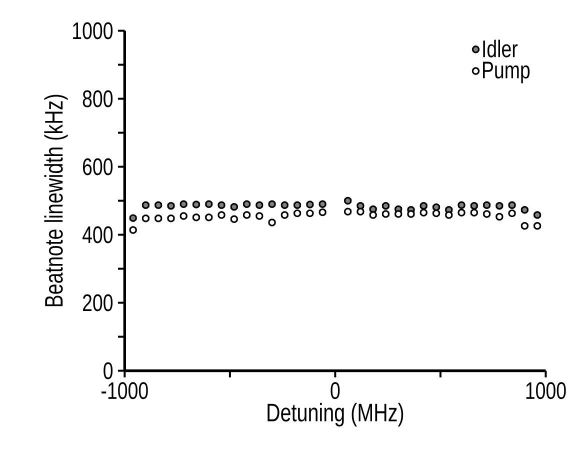 The height and width of the screenshot is (461, 574). Describe the element at coordinates (108, 371) in the screenshot. I see `y-tick-label: 0` at that location.